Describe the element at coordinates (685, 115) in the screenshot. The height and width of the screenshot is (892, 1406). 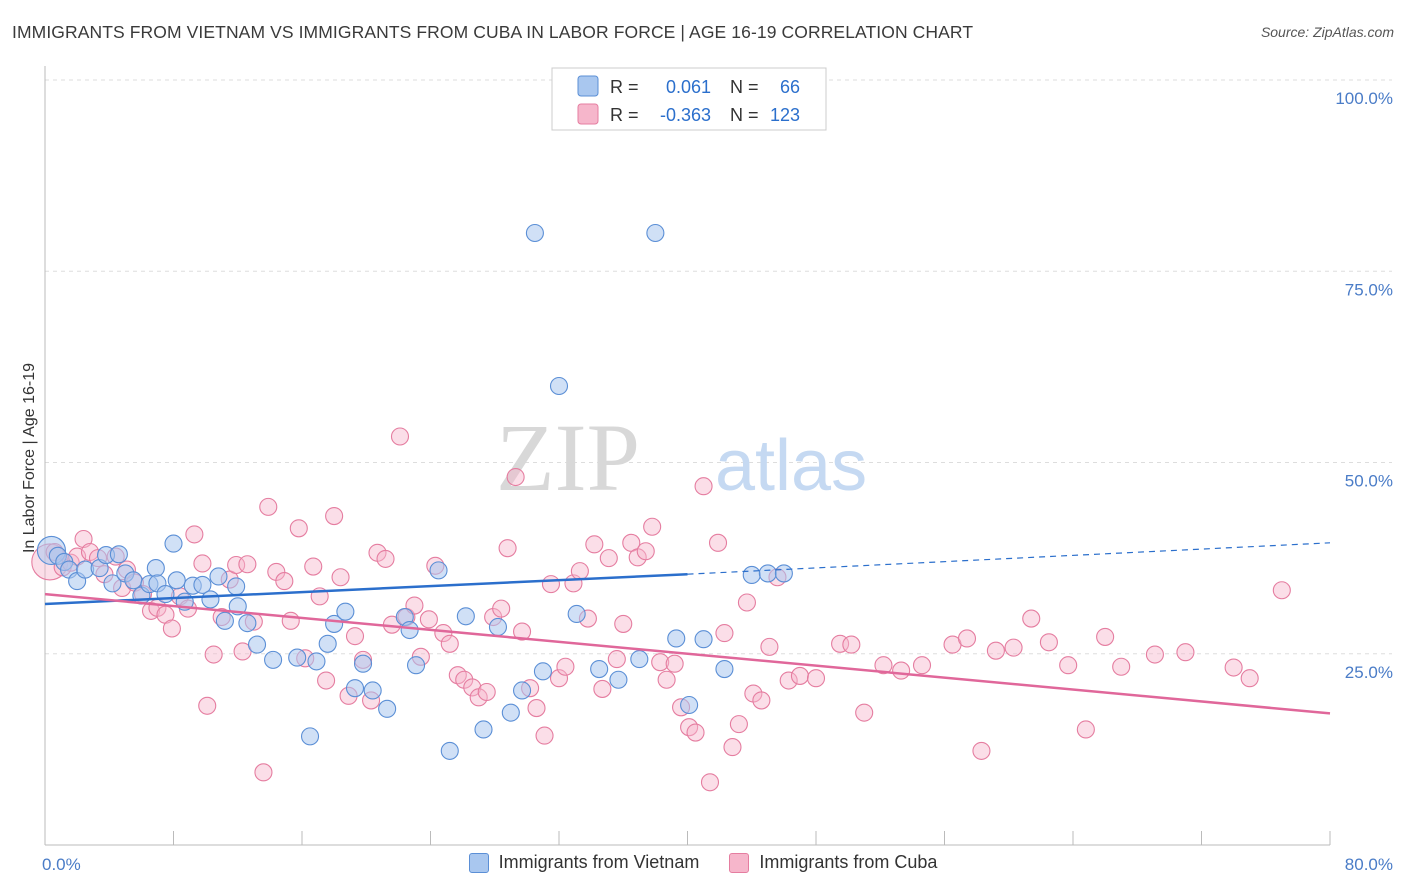
I see `legend-r-value-cuba: -0.363` at that location.